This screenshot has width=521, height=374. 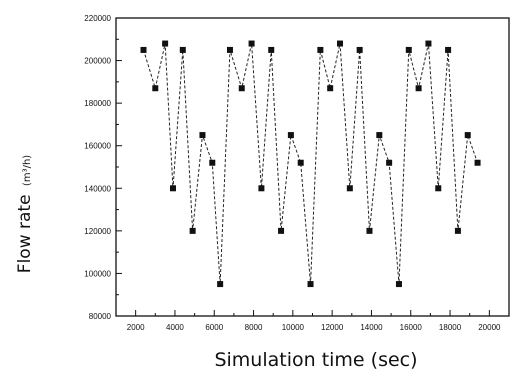 What do you see at coordinates (411, 327) in the screenshot?
I see `x-tick-label: 16000` at bounding box center [411, 327].